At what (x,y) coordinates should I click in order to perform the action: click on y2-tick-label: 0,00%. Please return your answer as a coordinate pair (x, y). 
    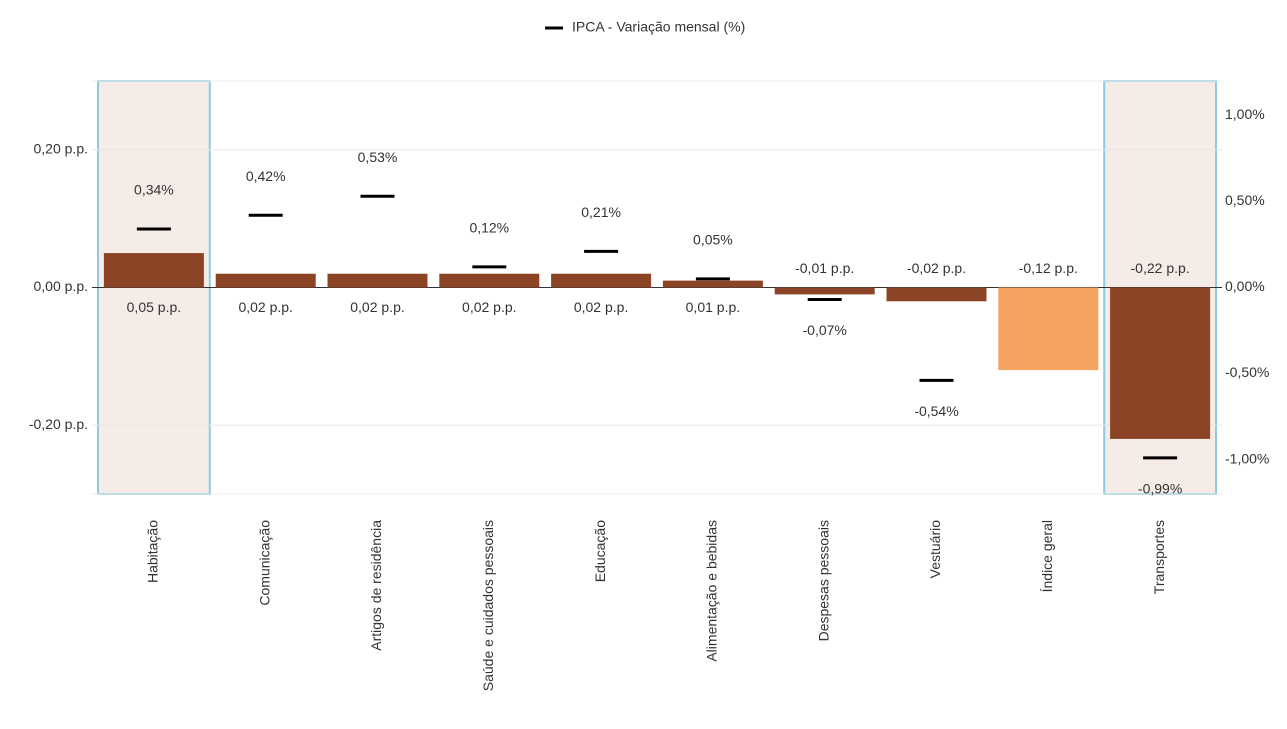
    Looking at the image, I should click on (1245, 286).